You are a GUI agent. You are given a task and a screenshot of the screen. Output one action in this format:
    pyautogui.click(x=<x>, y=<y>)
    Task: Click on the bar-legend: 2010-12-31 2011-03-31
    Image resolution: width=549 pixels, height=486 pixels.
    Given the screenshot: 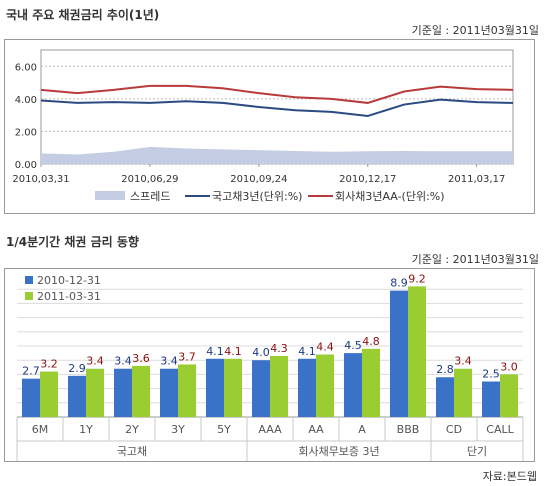 What is the action you would take?
    pyautogui.click(x=63, y=288)
    